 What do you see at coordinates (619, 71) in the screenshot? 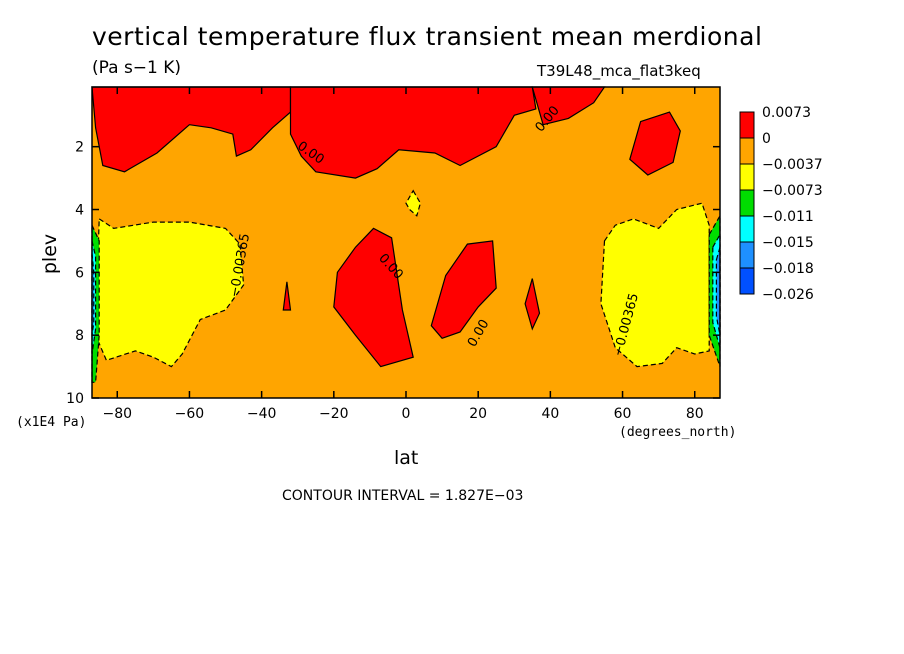
I see `experiment-name: T39L48_mca_flat3keq` at bounding box center [619, 71].